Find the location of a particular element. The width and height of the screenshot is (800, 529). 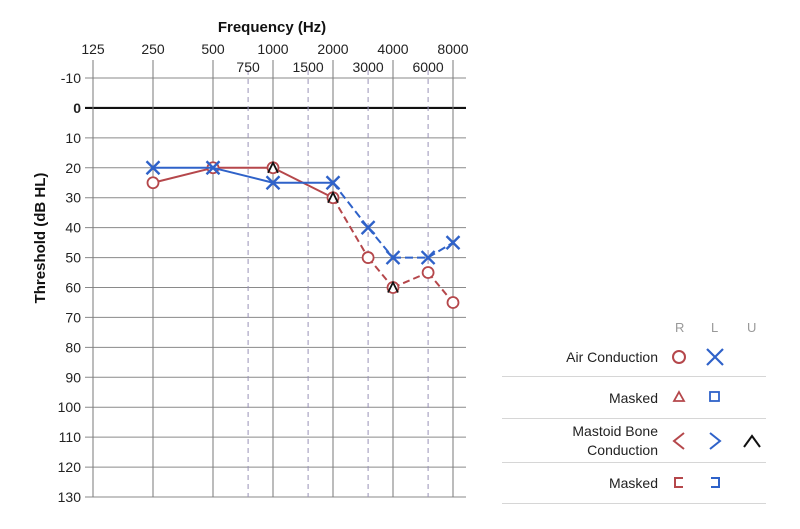

x-tick-label-major: 125 is located at coordinates (93, 49).